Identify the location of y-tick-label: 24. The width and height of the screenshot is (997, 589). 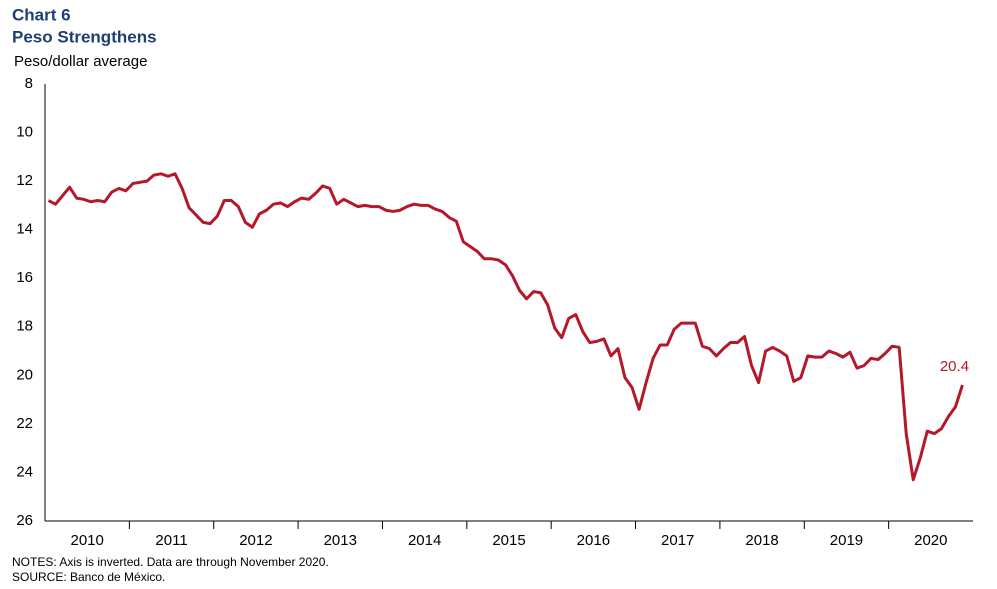
(24, 471).